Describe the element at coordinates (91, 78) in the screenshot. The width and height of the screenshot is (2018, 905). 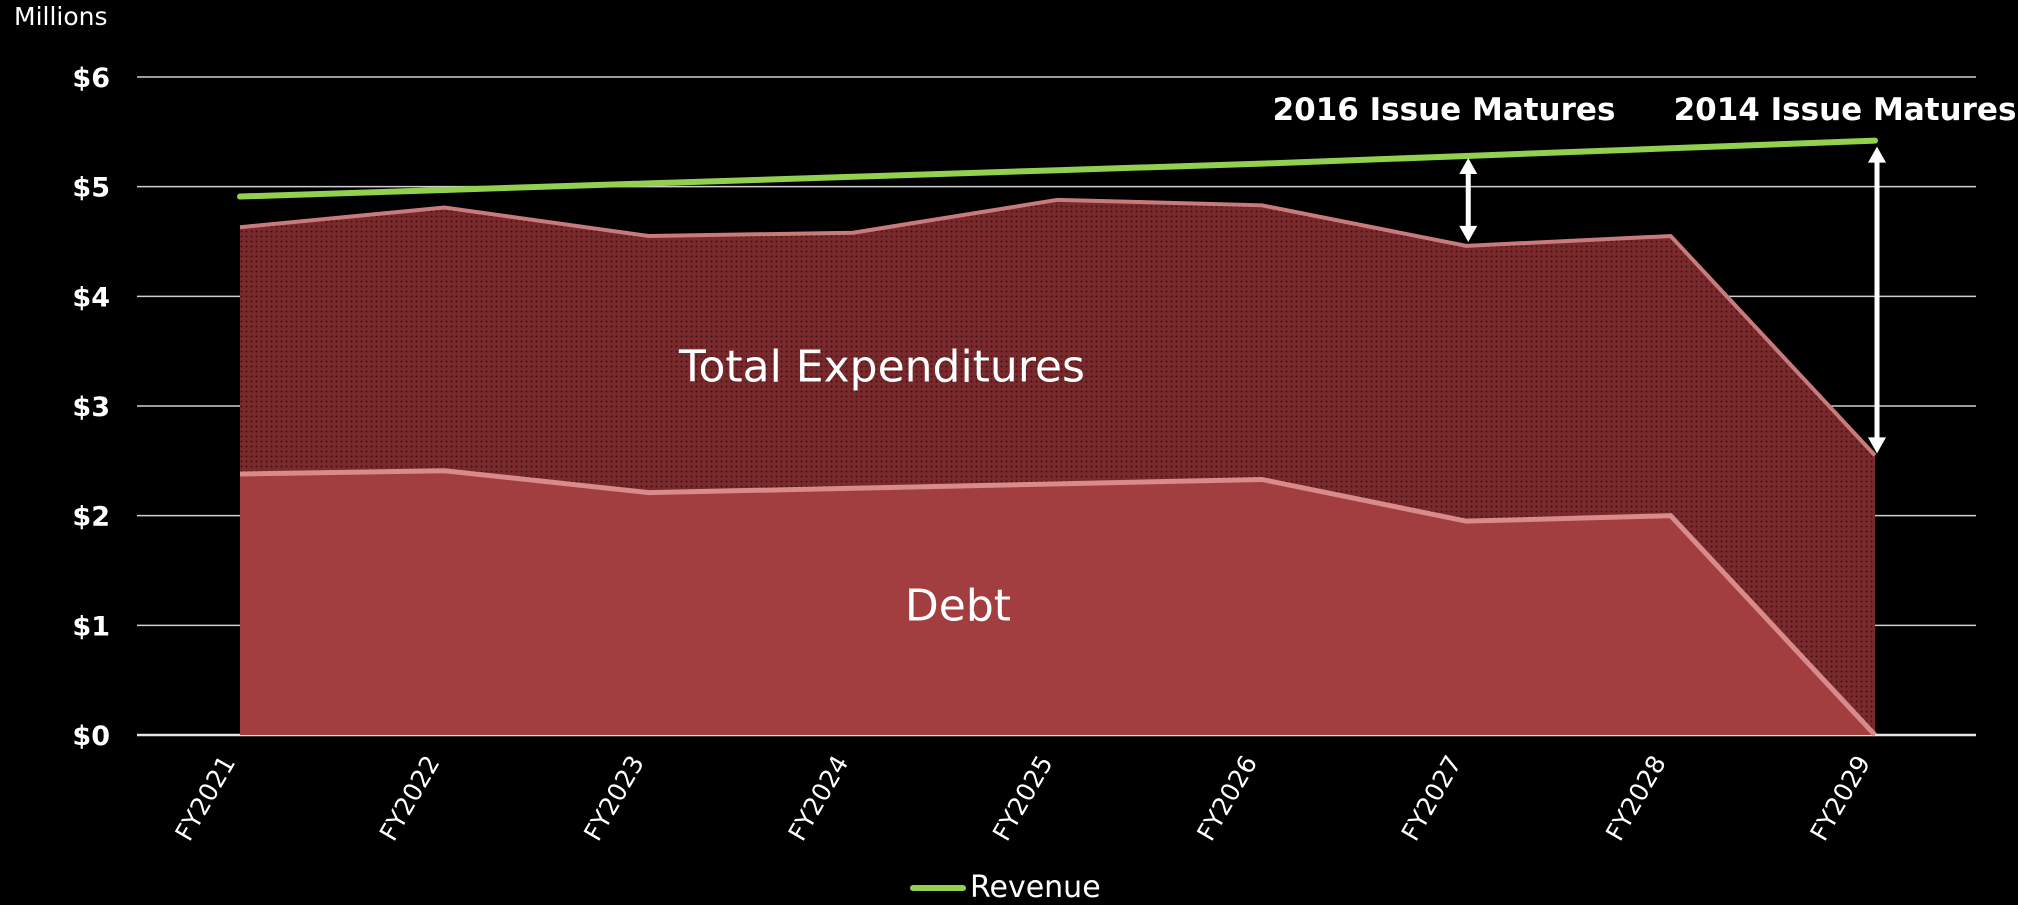
I see `y-tick-label: $6` at that location.